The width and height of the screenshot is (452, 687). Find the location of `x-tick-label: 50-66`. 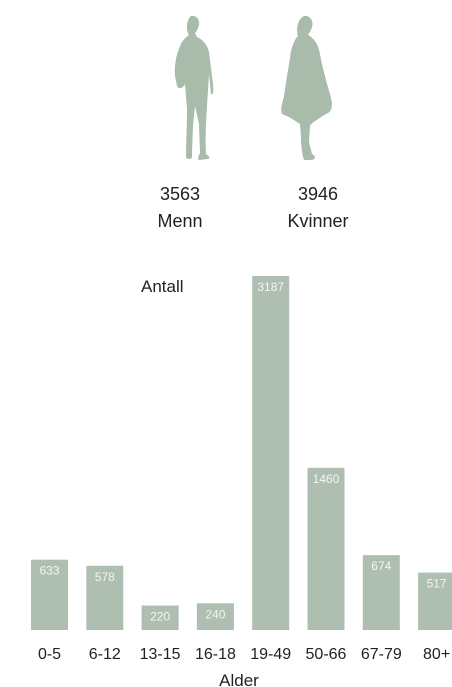

x-tick-label: 50-66 is located at coordinates (326, 654).